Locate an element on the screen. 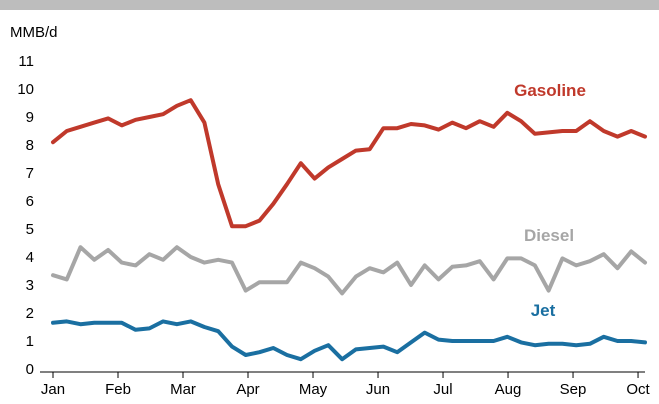 Image resolution: width=659 pixels, height=404 pixels. x-tick-label: Jun is located at coordinates (378, 389).